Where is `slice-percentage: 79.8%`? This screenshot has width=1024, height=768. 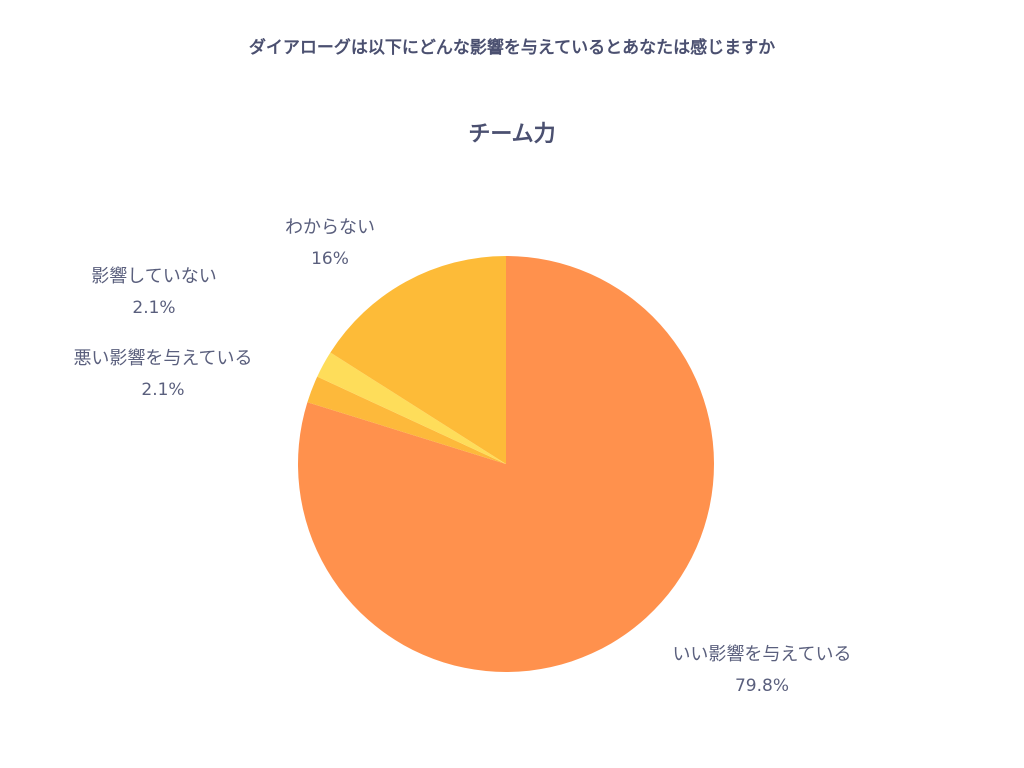 slice-percentage: 79.8% is located at coordinates (762, 686).